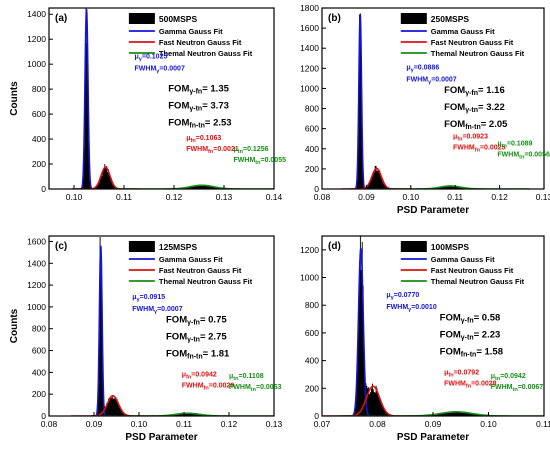  I want to click on gamma-fit-c, so click(100, 330).